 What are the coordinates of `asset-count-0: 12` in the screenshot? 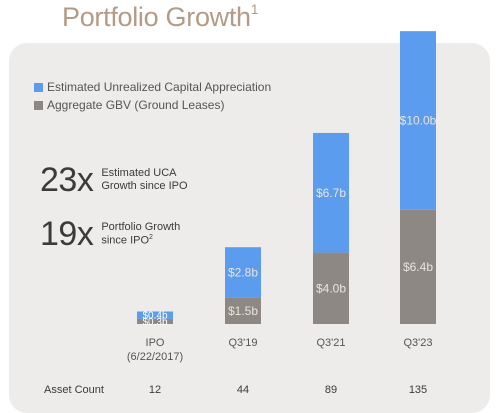 It's located at (155, 390).